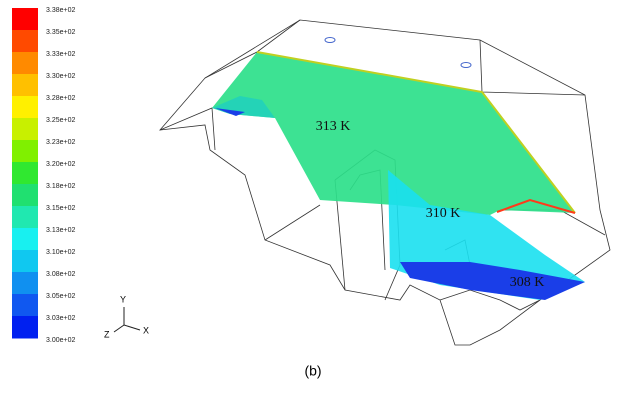 The image size is (626, 419). What do you see at coordinates (60, 230) in the screenshot?
I see `colorbar-label: 3.13e+02` at bounding box center [60, 230].